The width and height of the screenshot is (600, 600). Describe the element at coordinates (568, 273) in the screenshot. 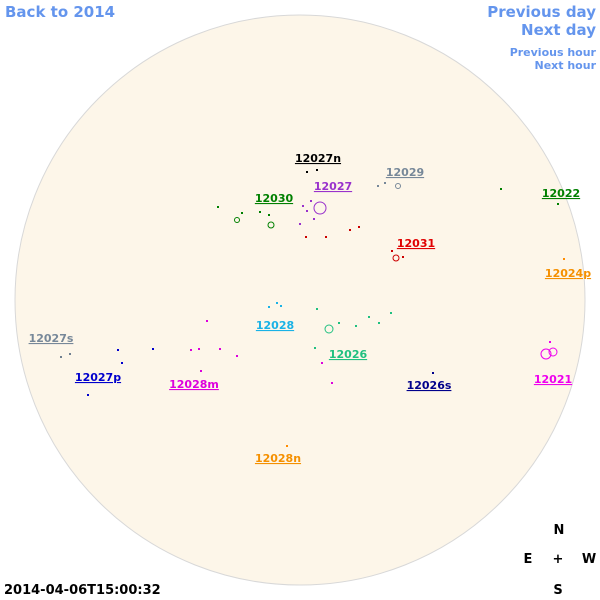

I see `region-label: 12024p` at that location.